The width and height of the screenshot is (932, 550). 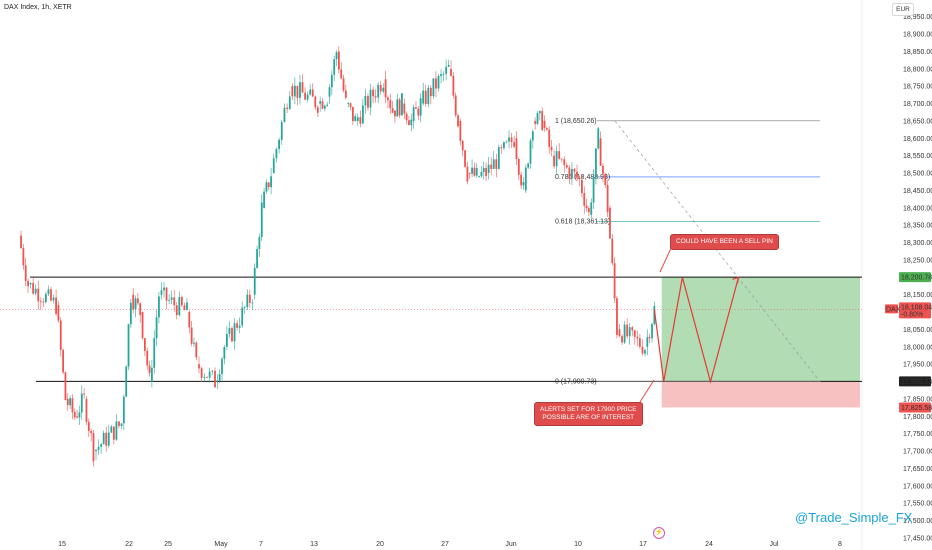 I want to click on projection-path, so click(x=696, y=330).